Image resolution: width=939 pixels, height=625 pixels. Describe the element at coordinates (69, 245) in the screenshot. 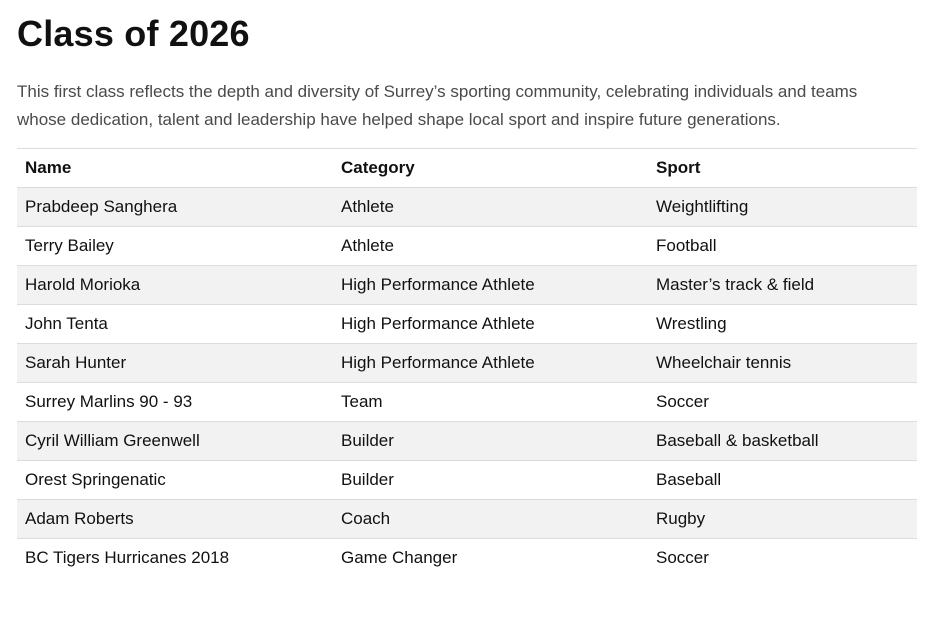

I see `cell-name: Terry Bailey` at that location.